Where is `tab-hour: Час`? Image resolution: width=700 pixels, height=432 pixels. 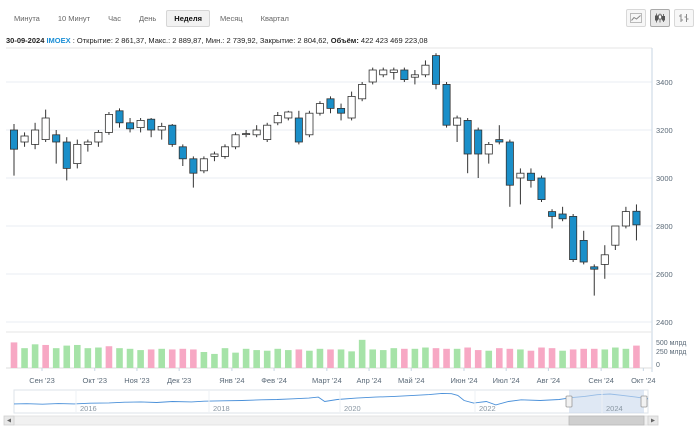
tab-hour: Час is located at coordinates (114, 18).